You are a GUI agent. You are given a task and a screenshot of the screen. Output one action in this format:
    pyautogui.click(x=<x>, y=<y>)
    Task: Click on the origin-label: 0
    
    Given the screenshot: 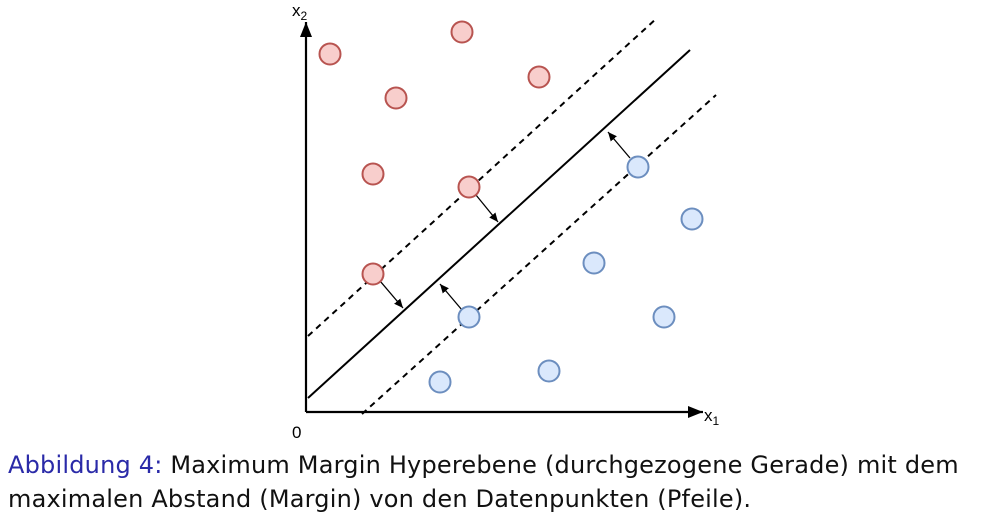 What is the action you would take?
    pyautogui.click(x=296, y=431)
    